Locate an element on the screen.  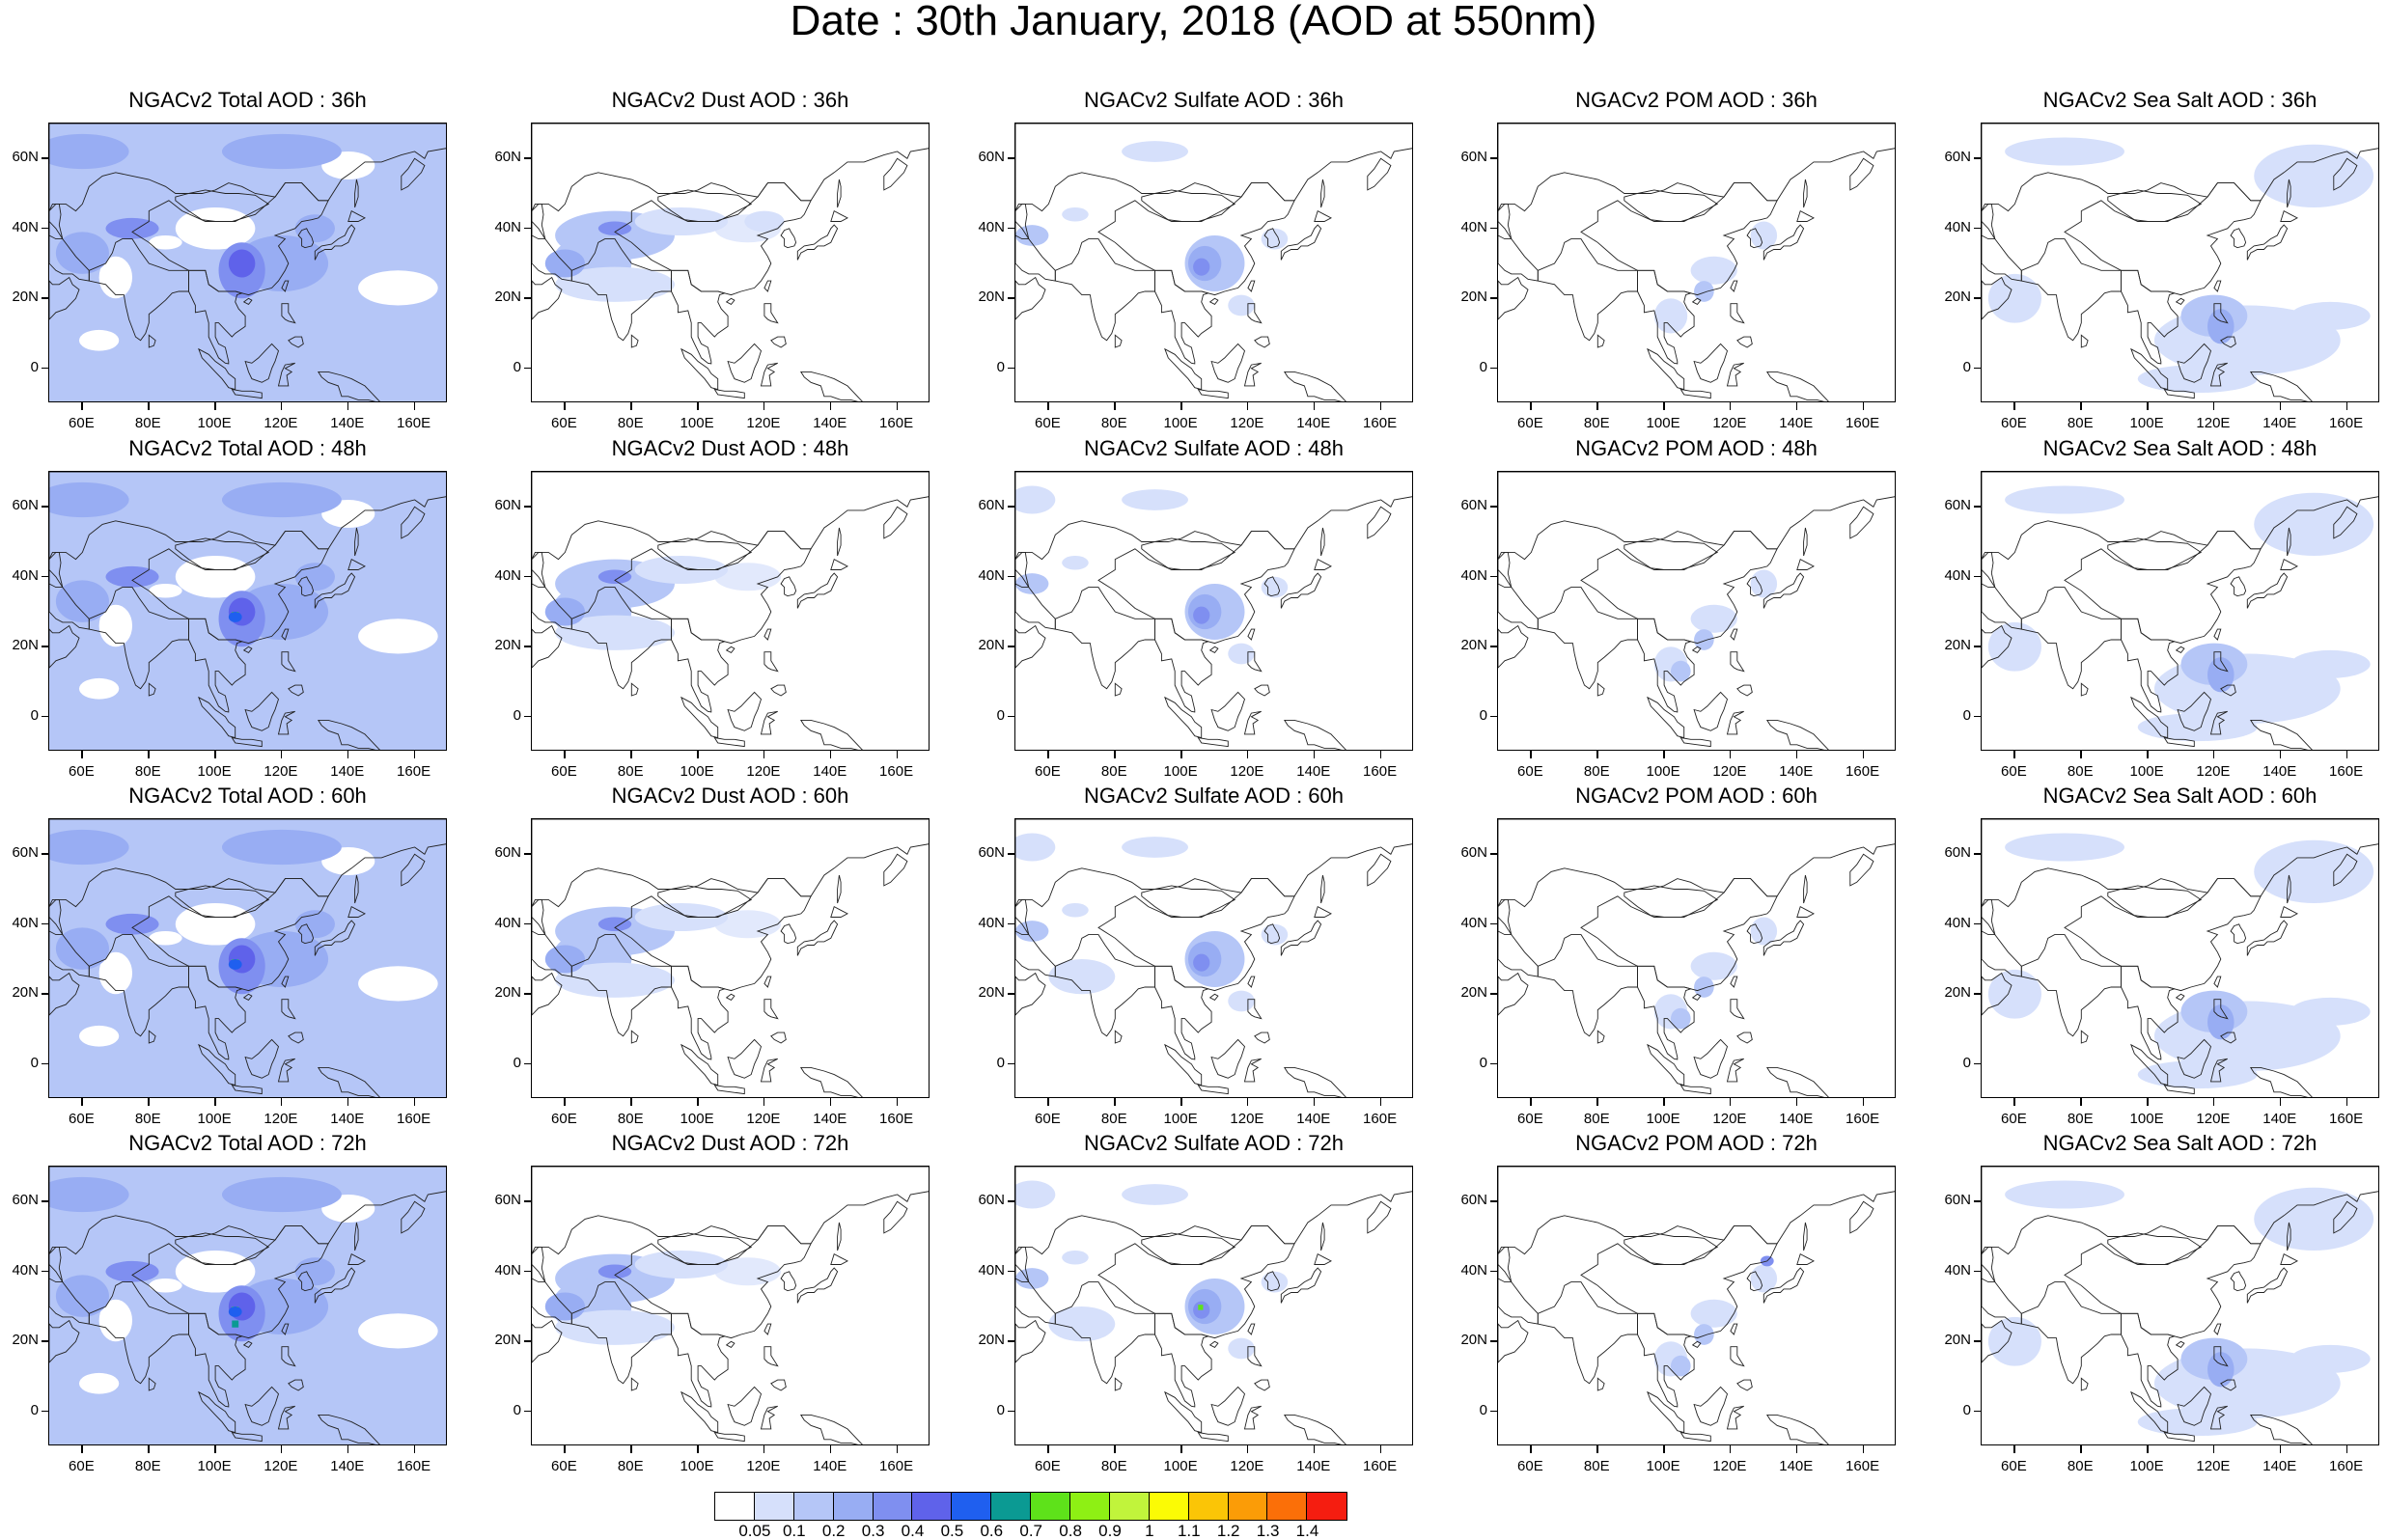
colorbar-swatch is located at coordinates (1090, 1506).